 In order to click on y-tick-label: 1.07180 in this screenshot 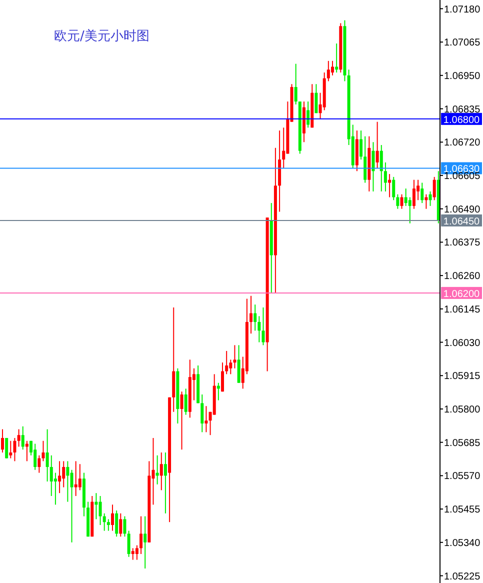, I will do `click(462, 10)`.